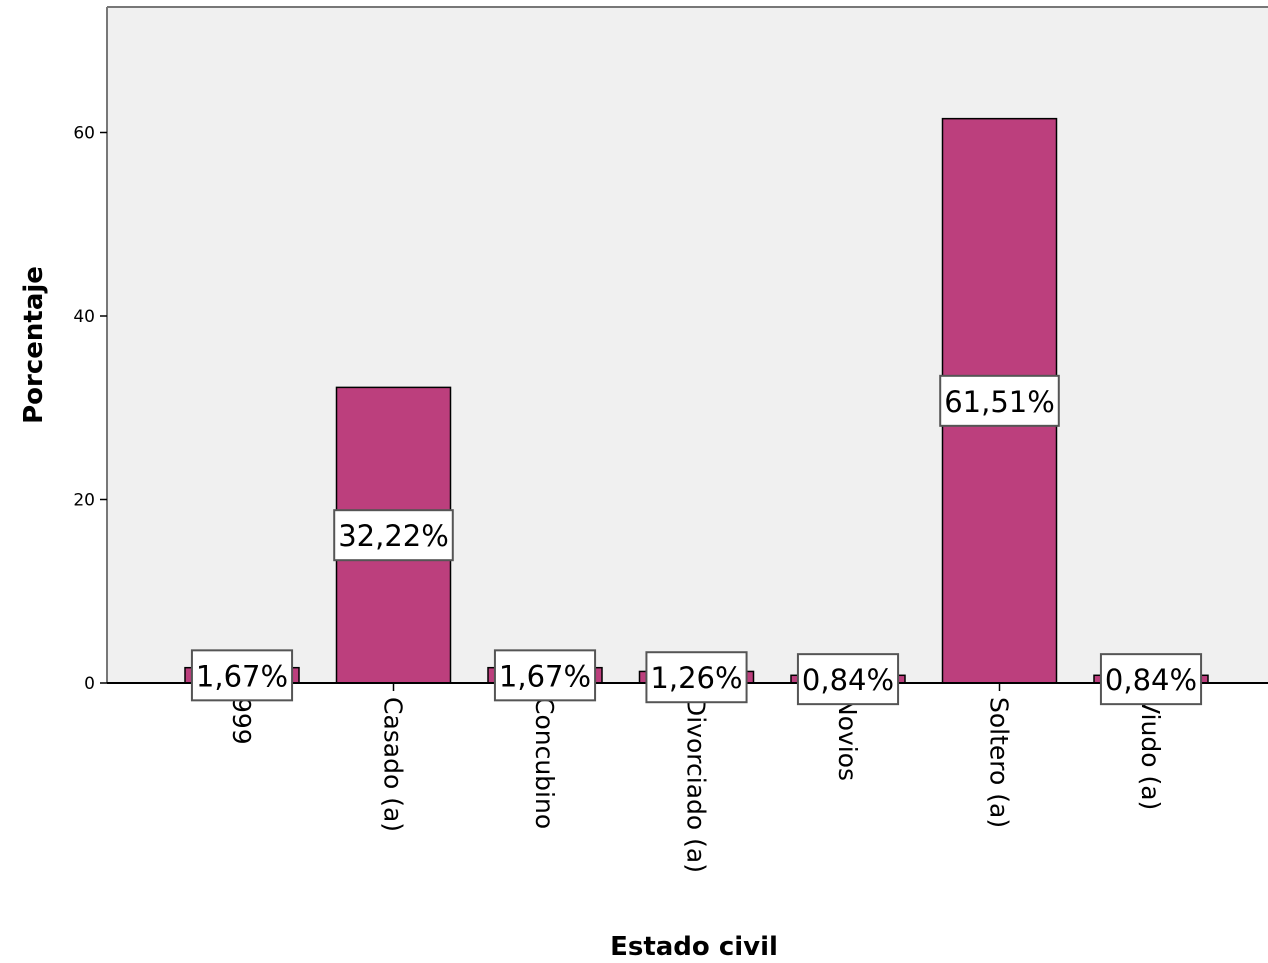 The height and width of the screenshot is (963, 1268). I want to click on svg-text: 32,22%, so click(393, 536).